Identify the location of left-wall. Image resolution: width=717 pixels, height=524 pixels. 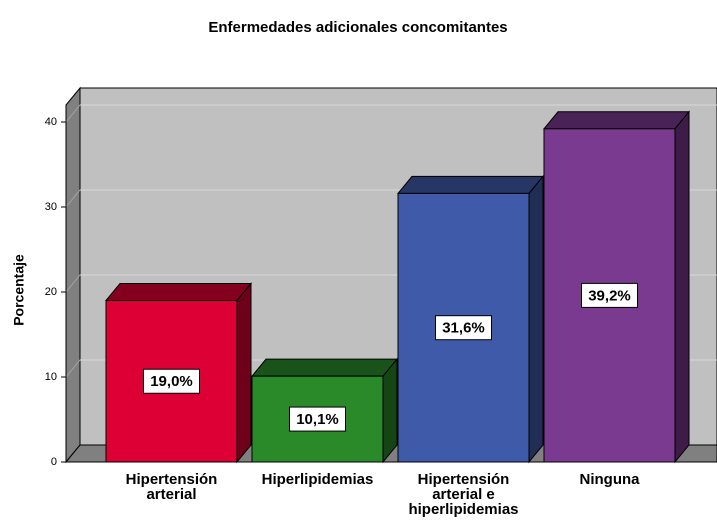
(73, 275).